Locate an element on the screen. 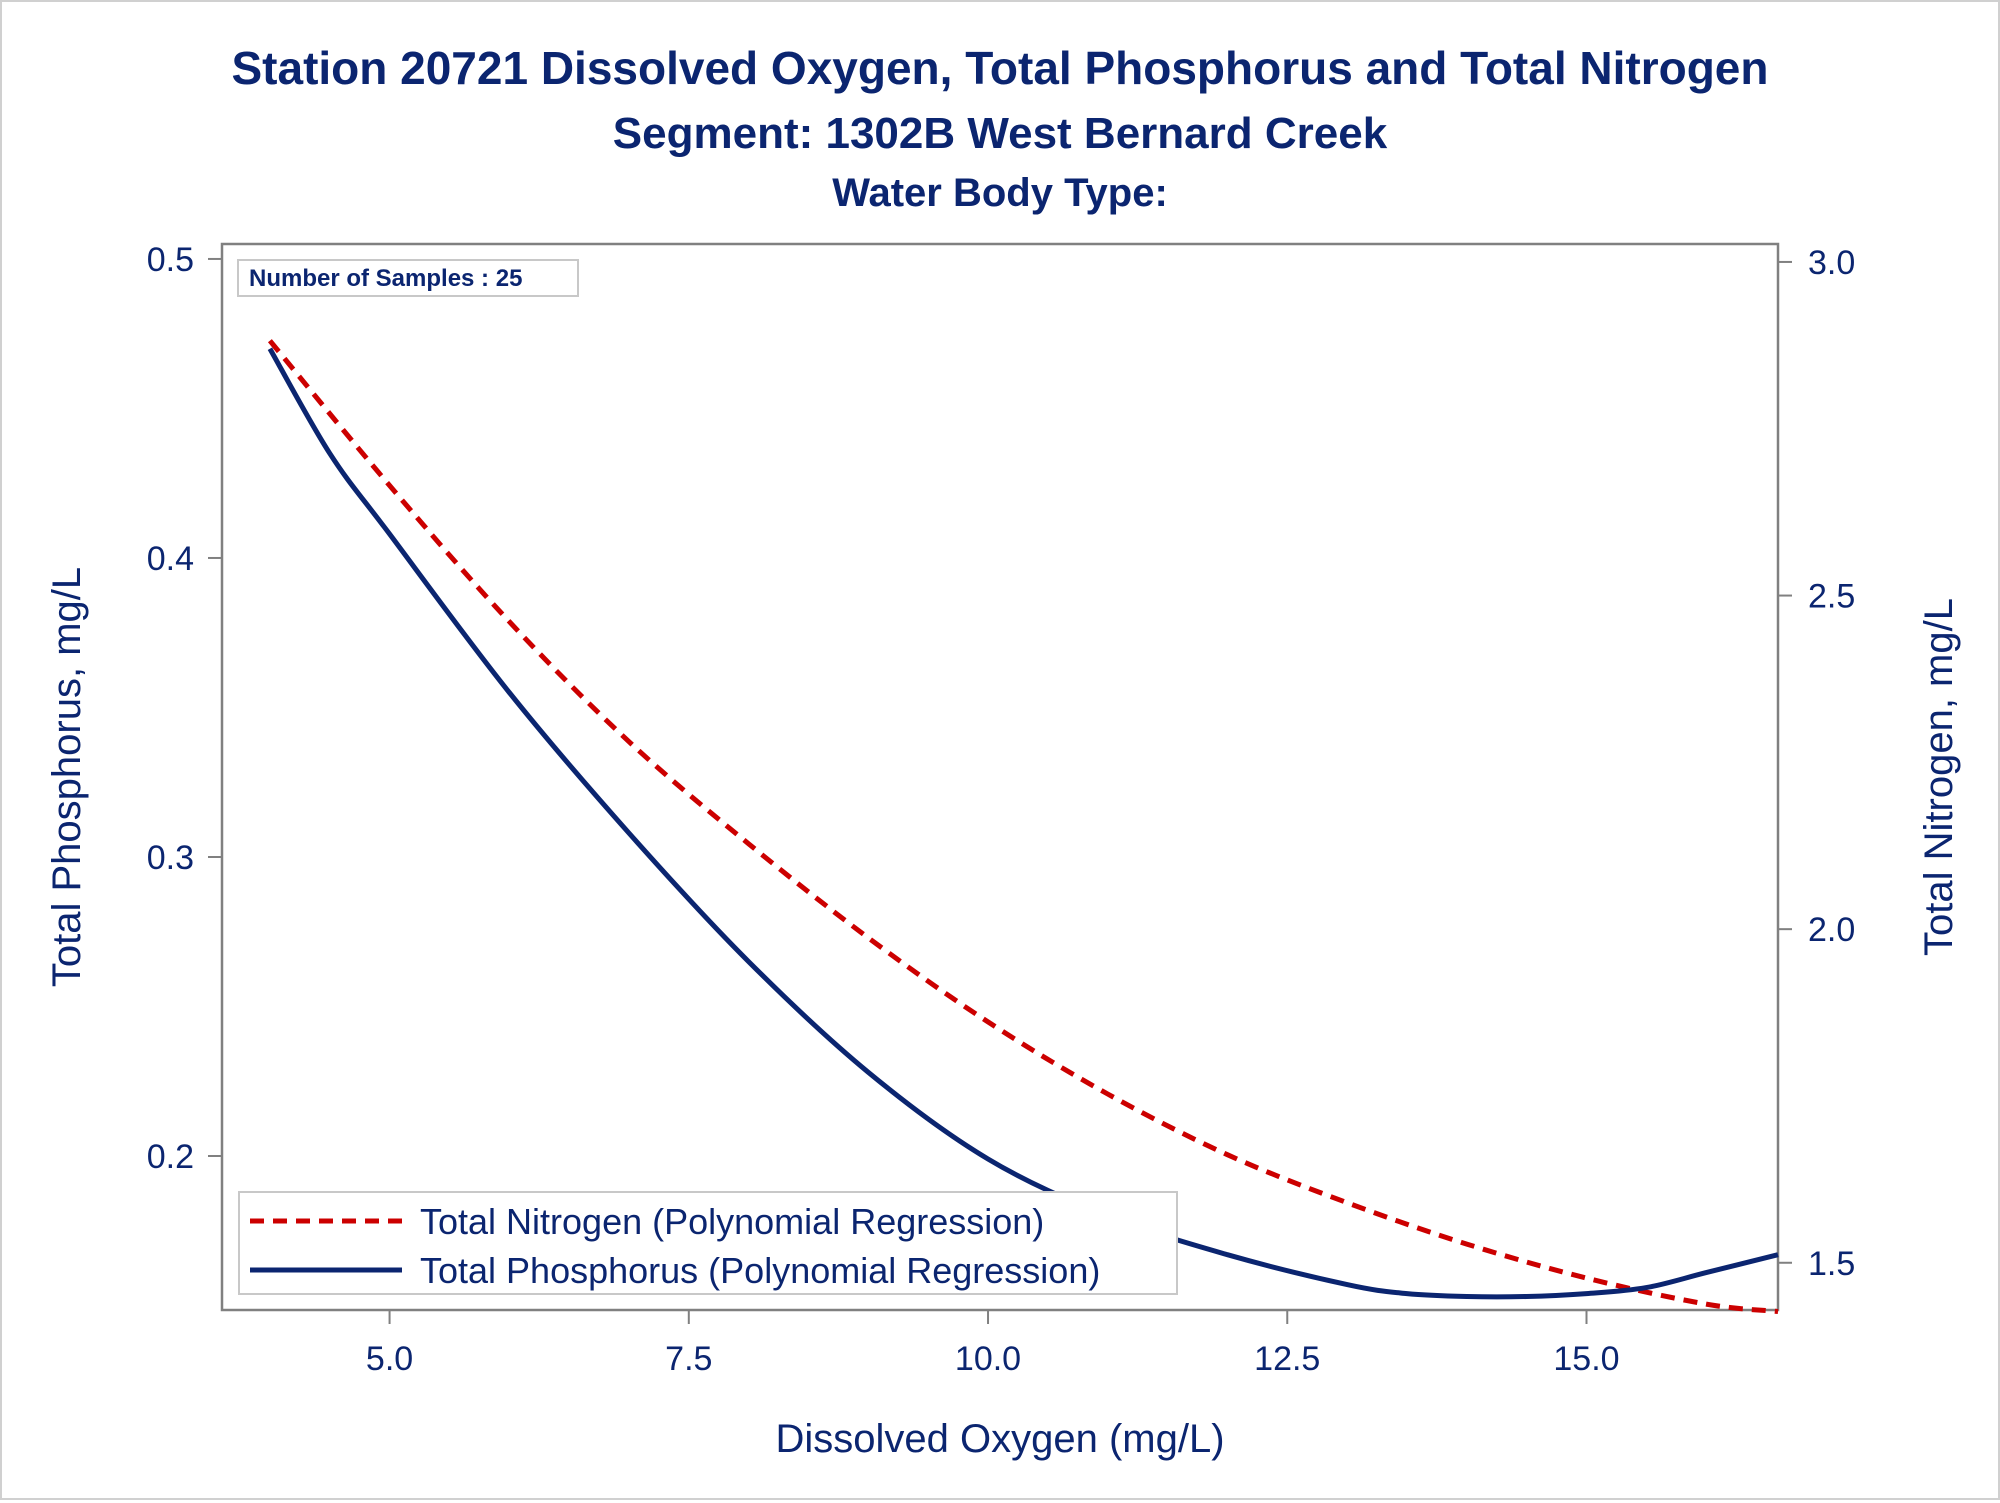 The height and width of the screenshot is (1503, 2000). y-axis-label: Total Phosphorus, mg/L is located at coordinates (67, 777).